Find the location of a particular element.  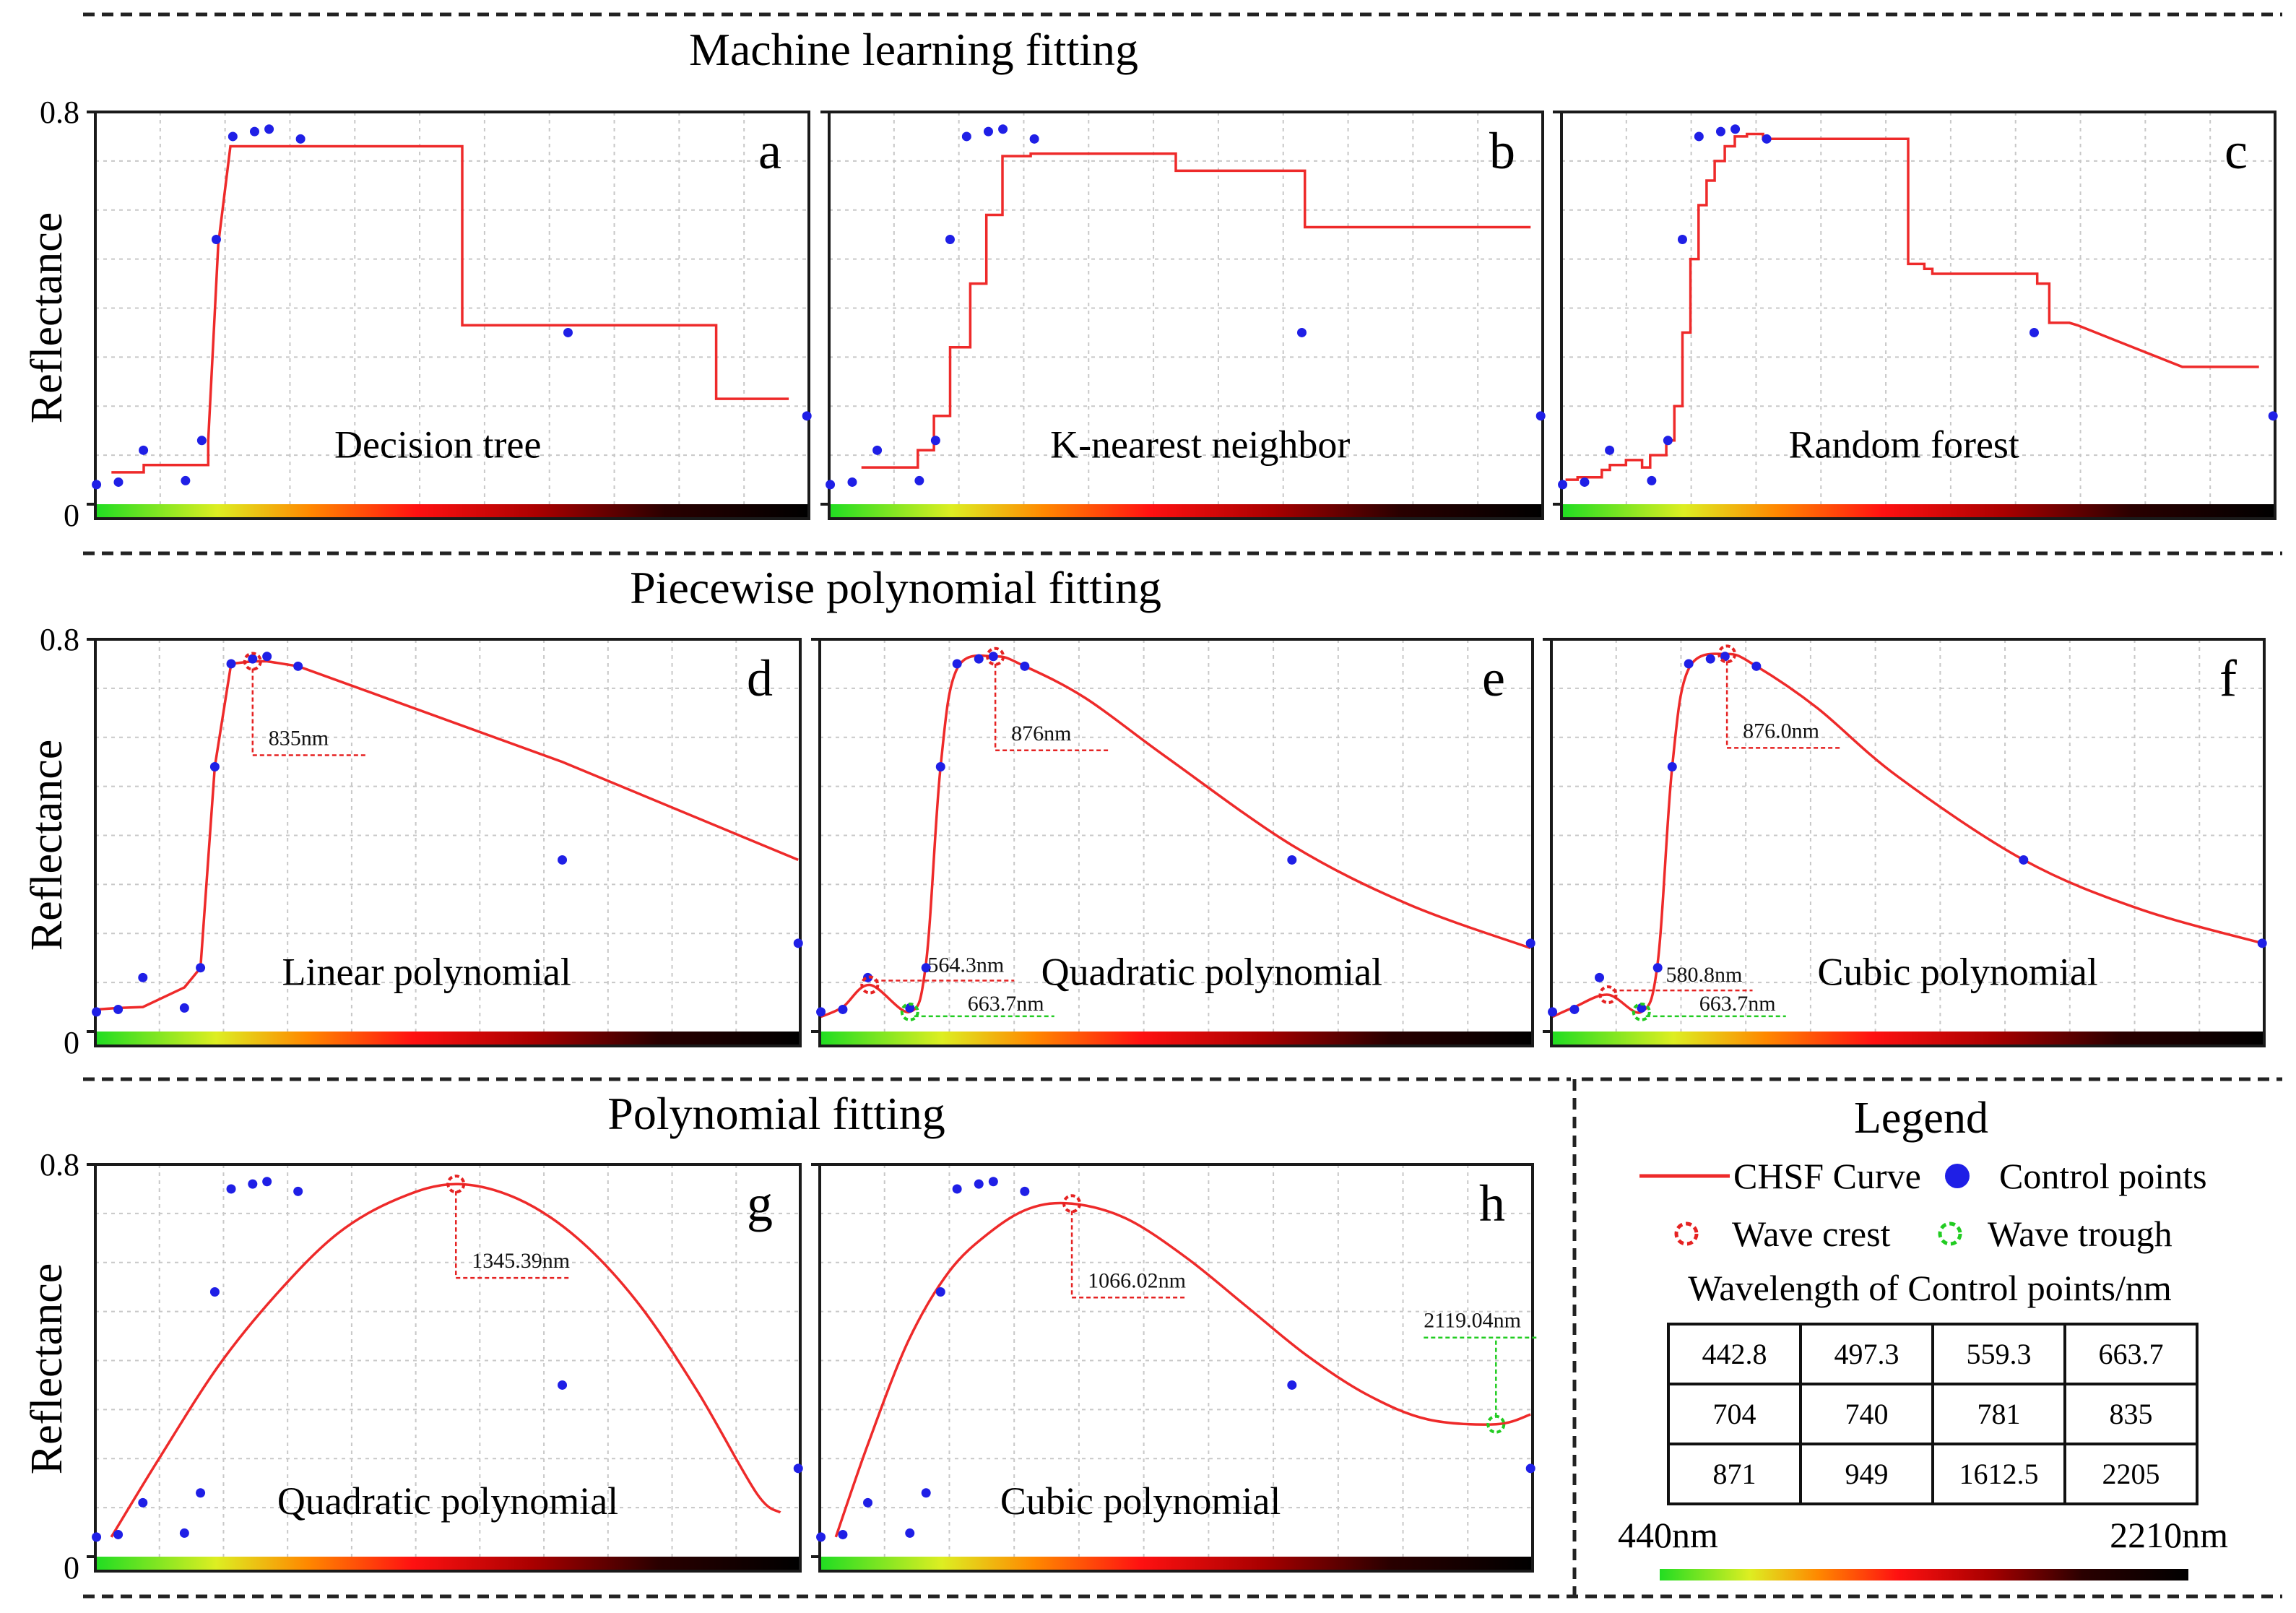

table-cell-value: 740 is located at coordinates (1867, 1414).